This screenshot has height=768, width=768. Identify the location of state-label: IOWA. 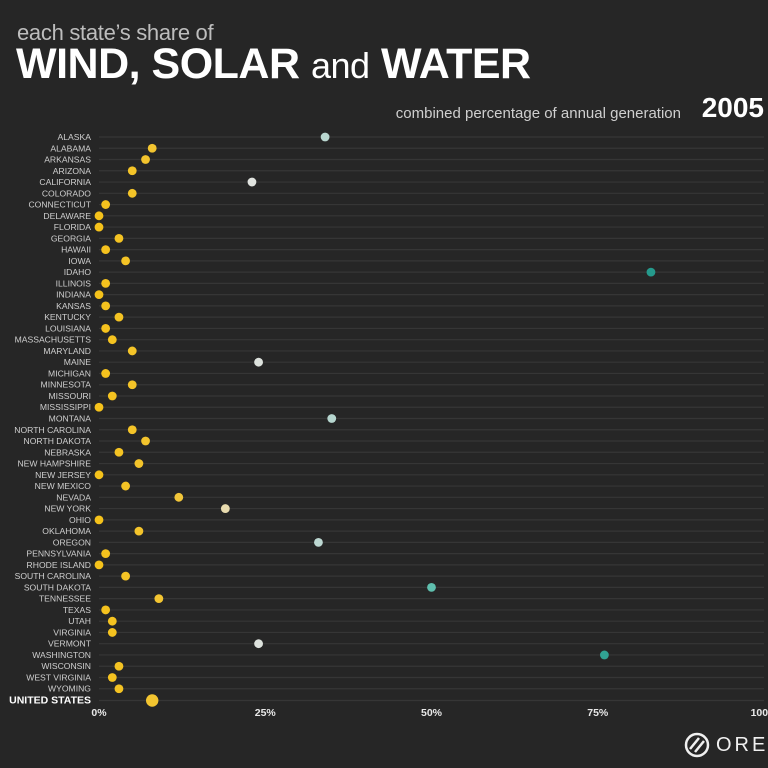
(79, 261).